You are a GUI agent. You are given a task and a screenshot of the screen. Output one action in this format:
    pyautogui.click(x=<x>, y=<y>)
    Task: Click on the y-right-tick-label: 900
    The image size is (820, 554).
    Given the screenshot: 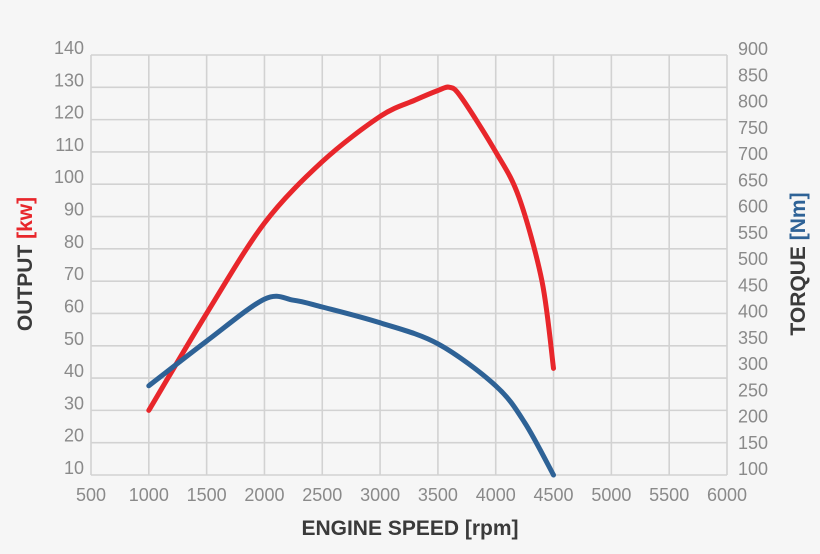 What is the action you would take?
    pyautogui.click(x=753, y=49)
    